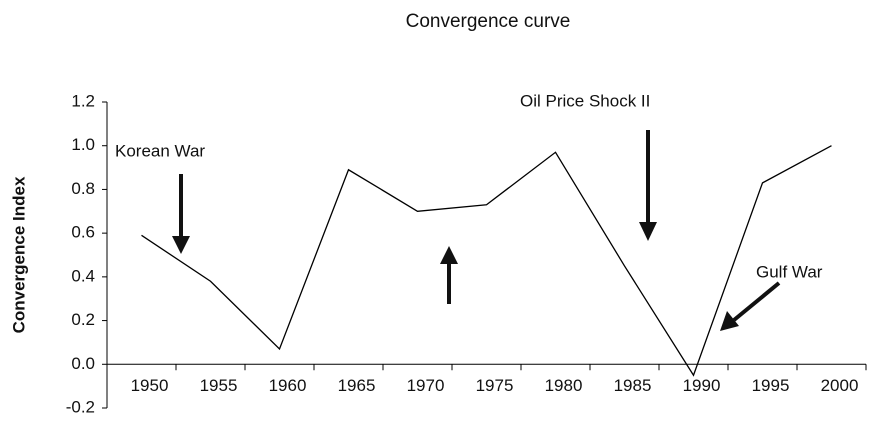  Describe the element at coordinates (83, 144) in the screenshot. I see `y-tick-label: 1.0` at that location.